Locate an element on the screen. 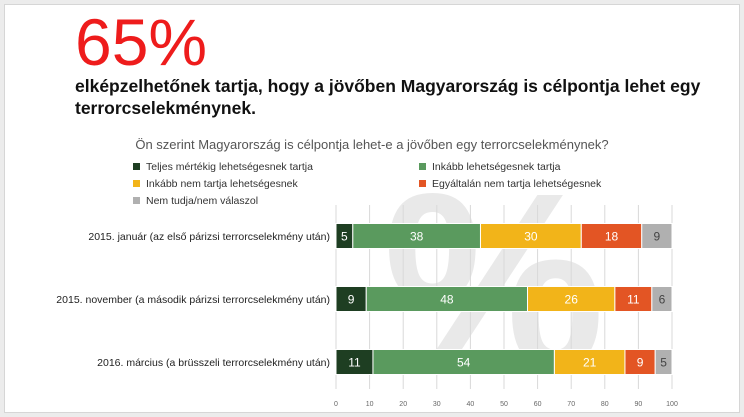 This screenshot has width=744, height=417. legend-item: Nem tudja/nem válaszol is located at coordinates (195, 201).